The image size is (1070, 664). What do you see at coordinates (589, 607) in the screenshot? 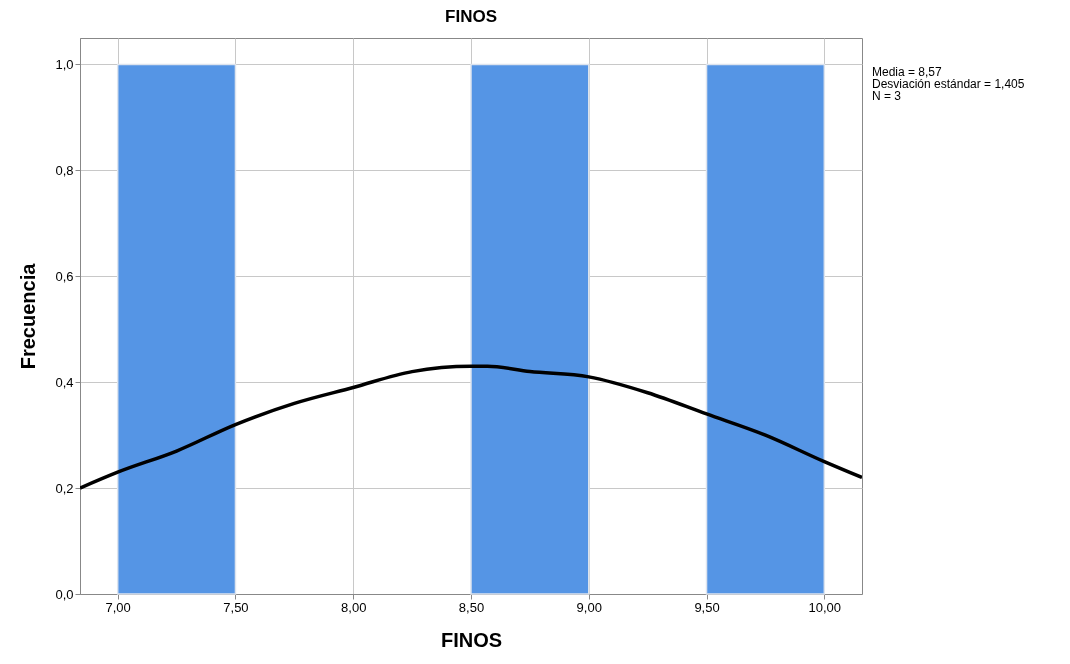
I see `x-tick-label: 9,00` at bounding box center [589, 607].